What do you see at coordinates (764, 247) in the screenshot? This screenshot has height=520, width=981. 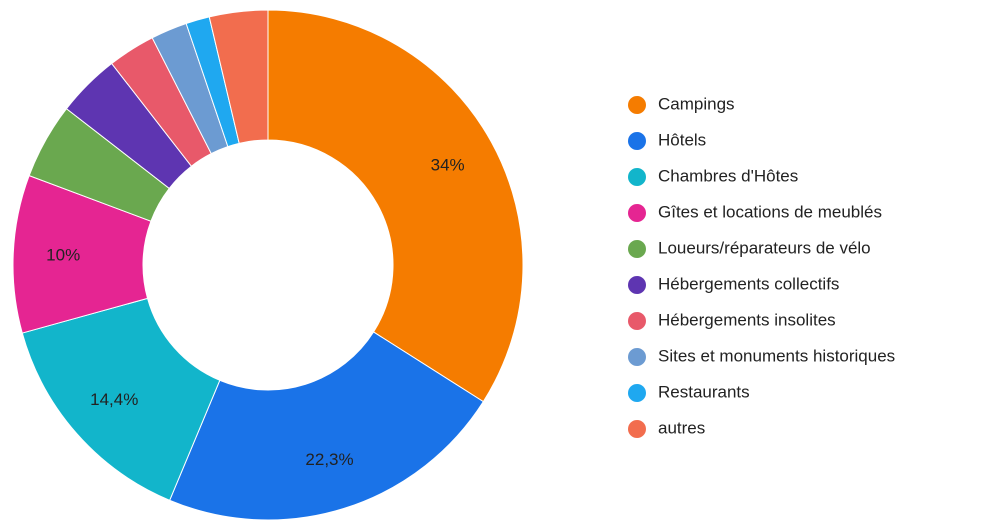 I see `legend-label: Loueurs/réparateurs de vélo` at bounding box center [764, 247].